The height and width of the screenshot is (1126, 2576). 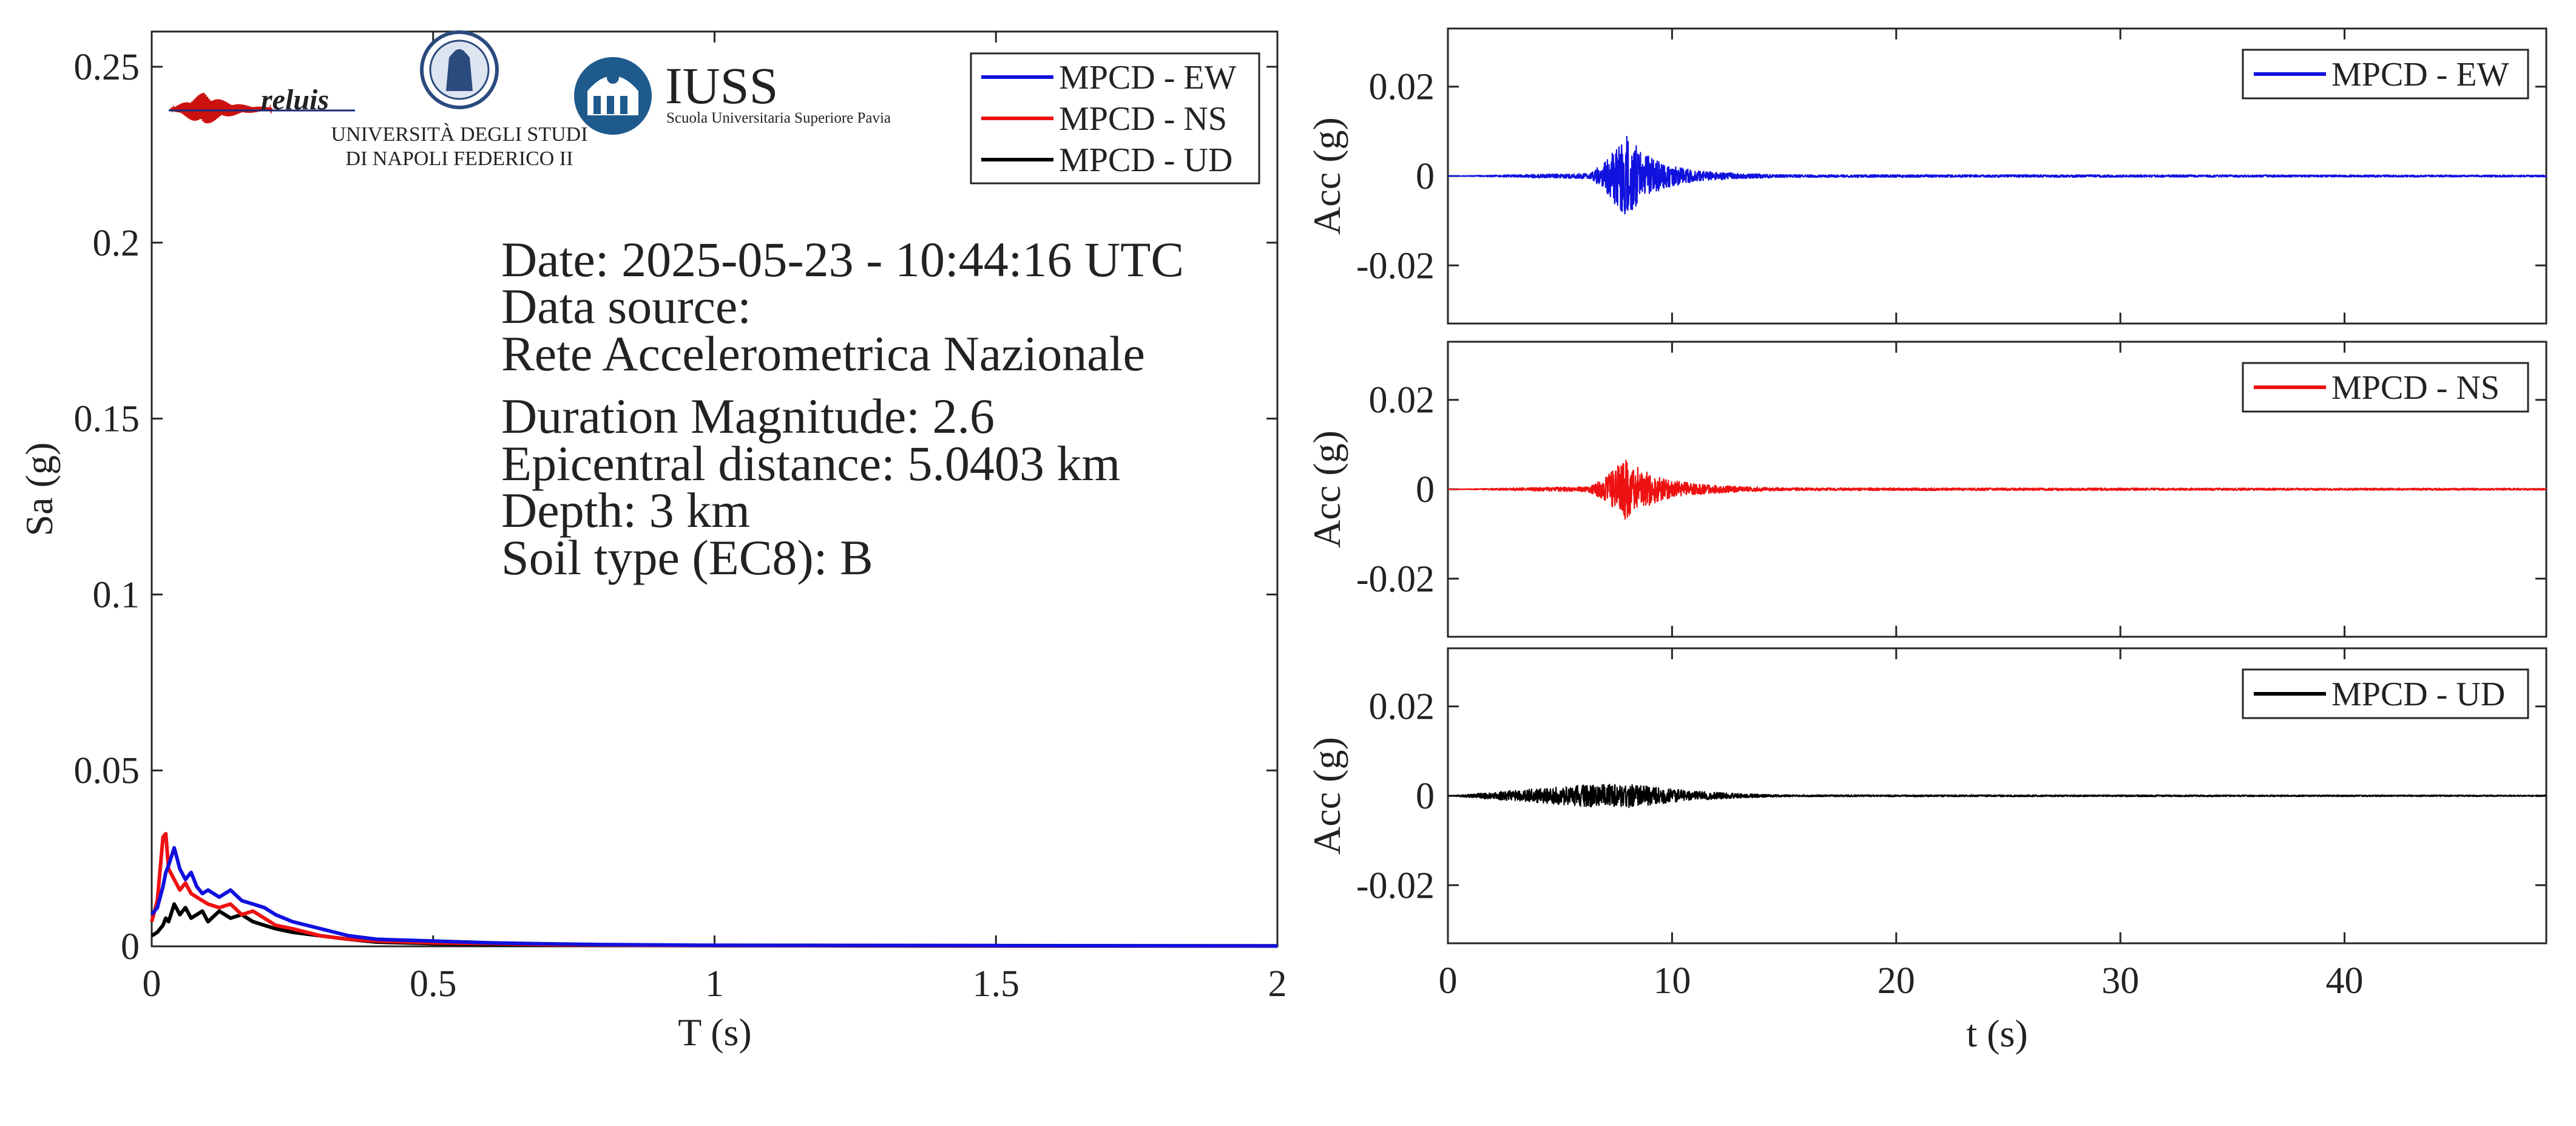 I want to click on info-epicentral-distance: Epicentral distance: 5.0403 km, so click(x=810, y=463).